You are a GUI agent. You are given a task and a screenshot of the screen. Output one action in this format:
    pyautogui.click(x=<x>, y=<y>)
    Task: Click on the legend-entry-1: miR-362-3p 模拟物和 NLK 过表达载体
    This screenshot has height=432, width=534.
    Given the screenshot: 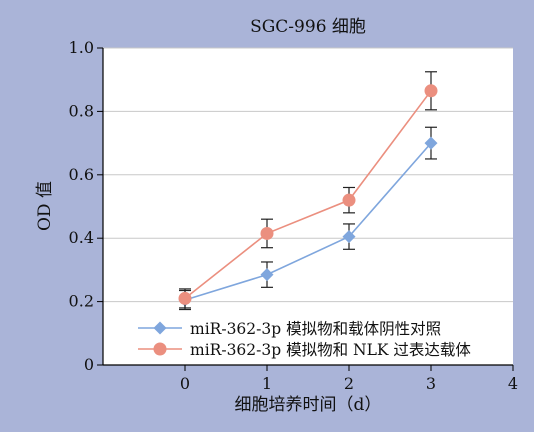 What is the action you would take?
    pyautogui.click(x=304, y=350)
    